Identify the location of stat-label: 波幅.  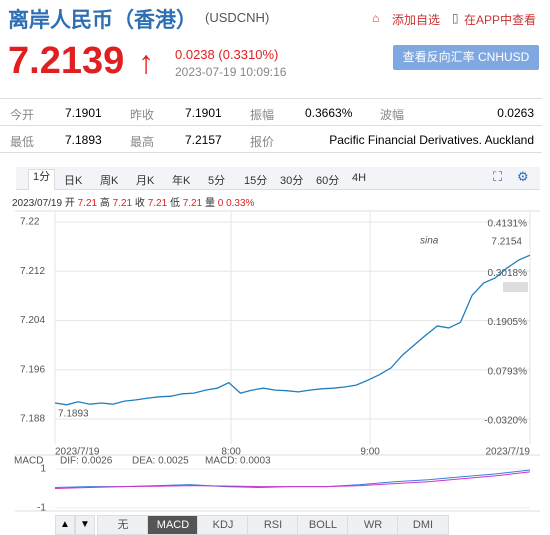
(392, 115).